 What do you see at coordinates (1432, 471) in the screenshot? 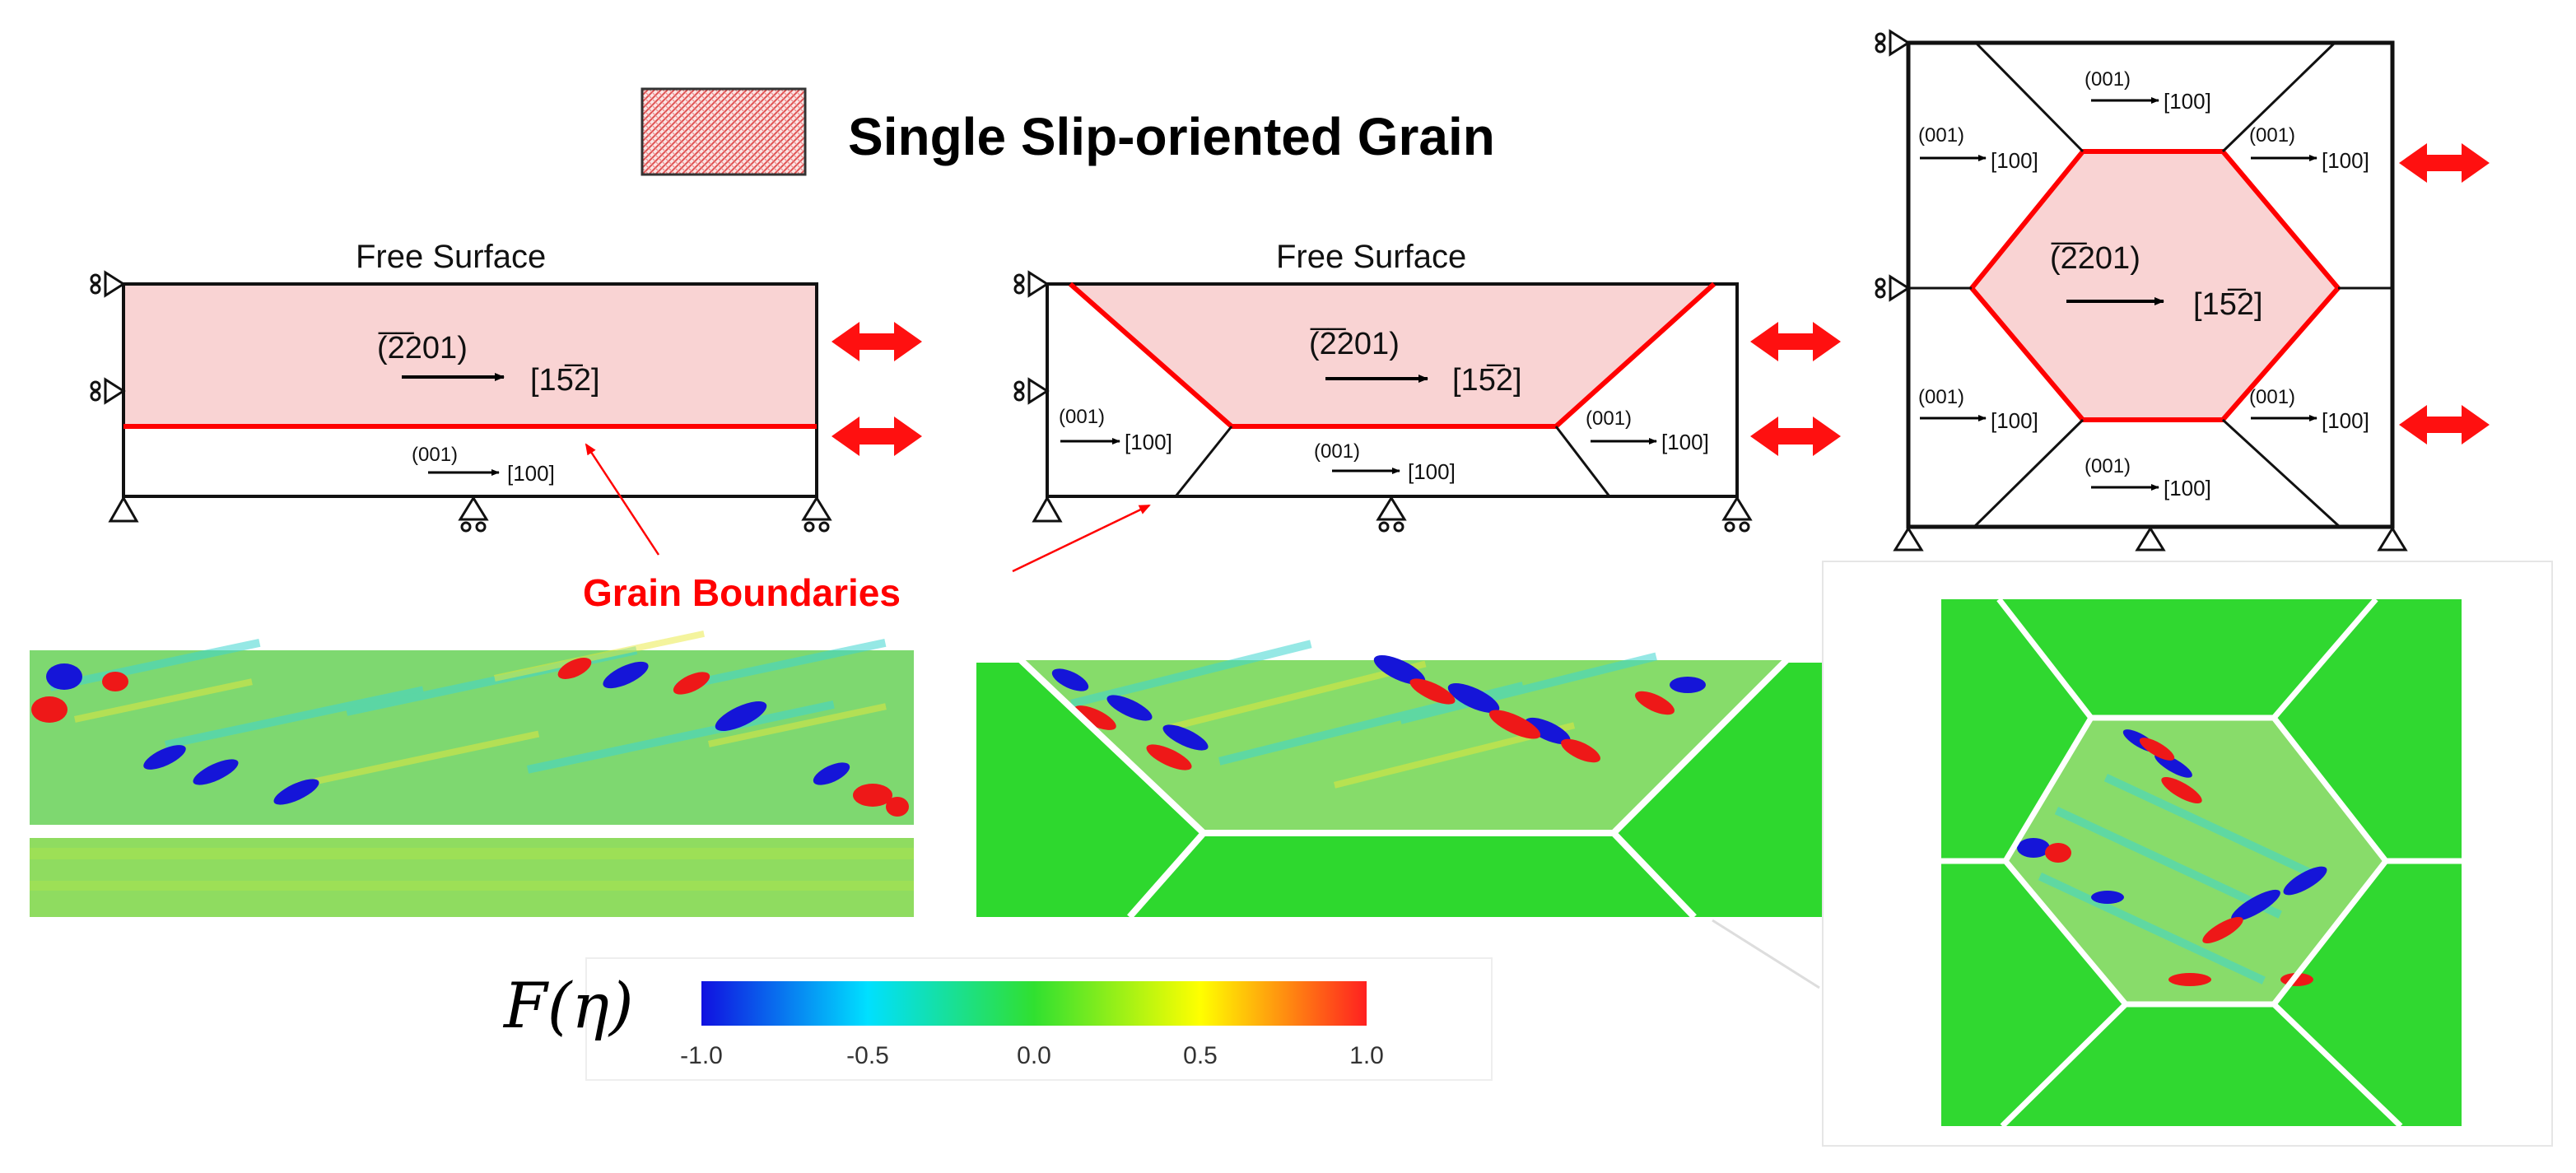
I see `secondary-direction-label-2b: [100]` at bounding box center [1432, 471].